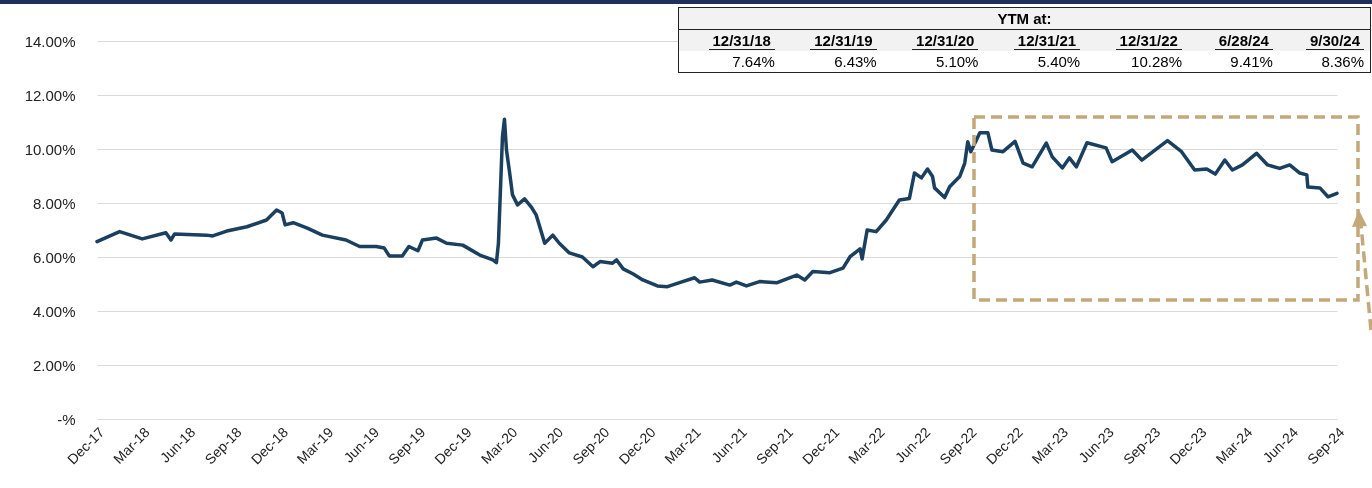 This screenshot has height=488, width=1372. What do you see at coordinates (66, 419) in the screenshot?
I see `y-tick-label: -%` at bounding box center [66, 419].